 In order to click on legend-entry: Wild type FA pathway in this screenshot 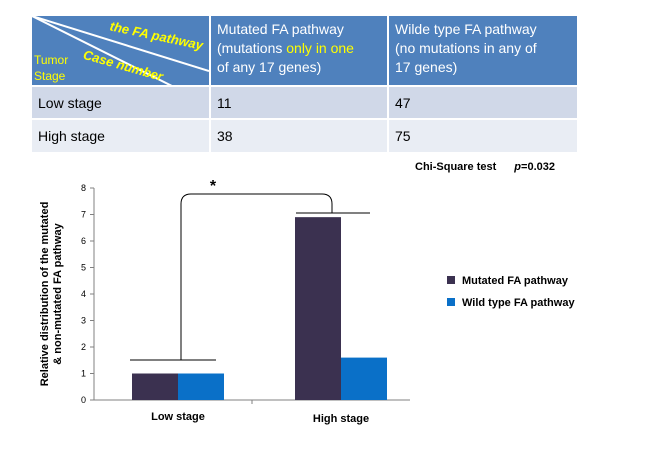, I will do `click(518, 303)`.